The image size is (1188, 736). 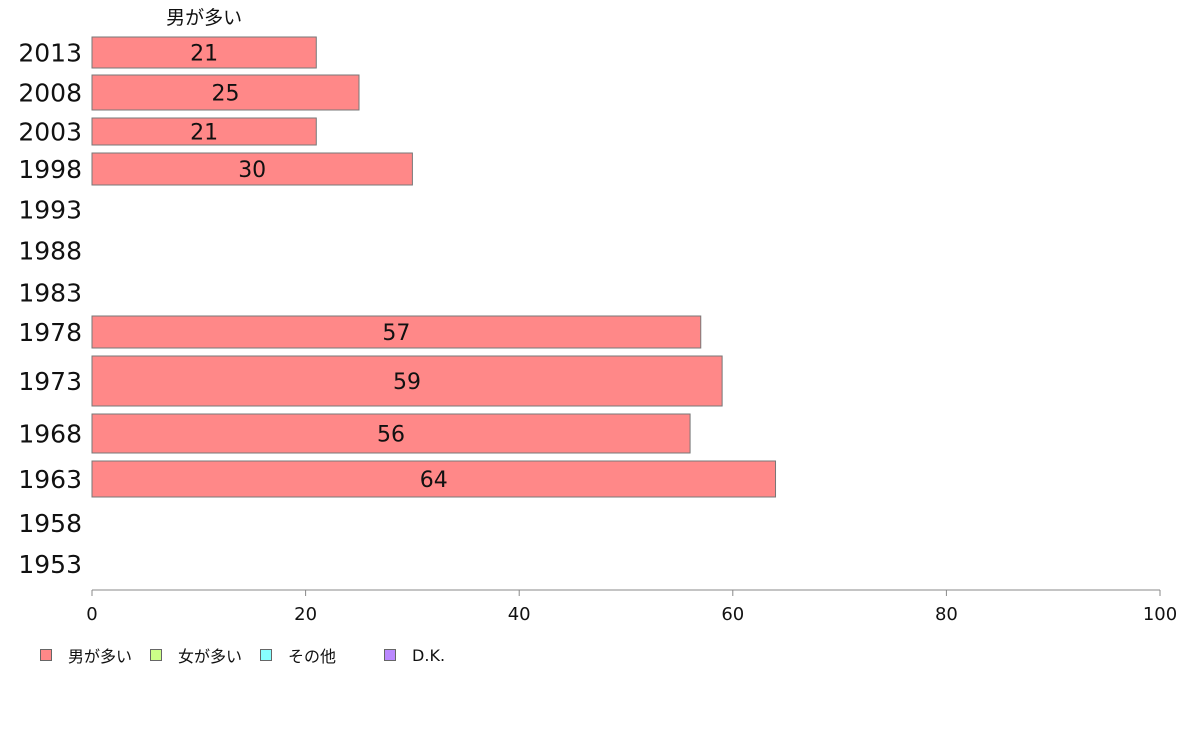 I want to click on x-tick-label: 80, so click(x=946, y=614).